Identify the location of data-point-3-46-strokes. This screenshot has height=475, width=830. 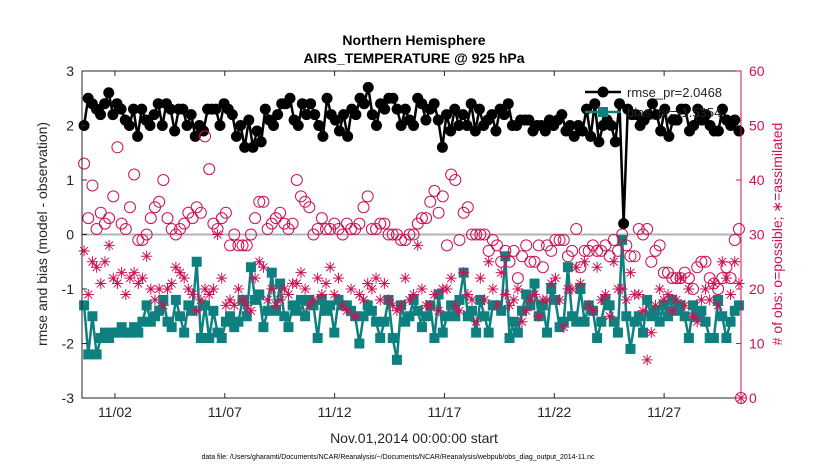
(276, 305).